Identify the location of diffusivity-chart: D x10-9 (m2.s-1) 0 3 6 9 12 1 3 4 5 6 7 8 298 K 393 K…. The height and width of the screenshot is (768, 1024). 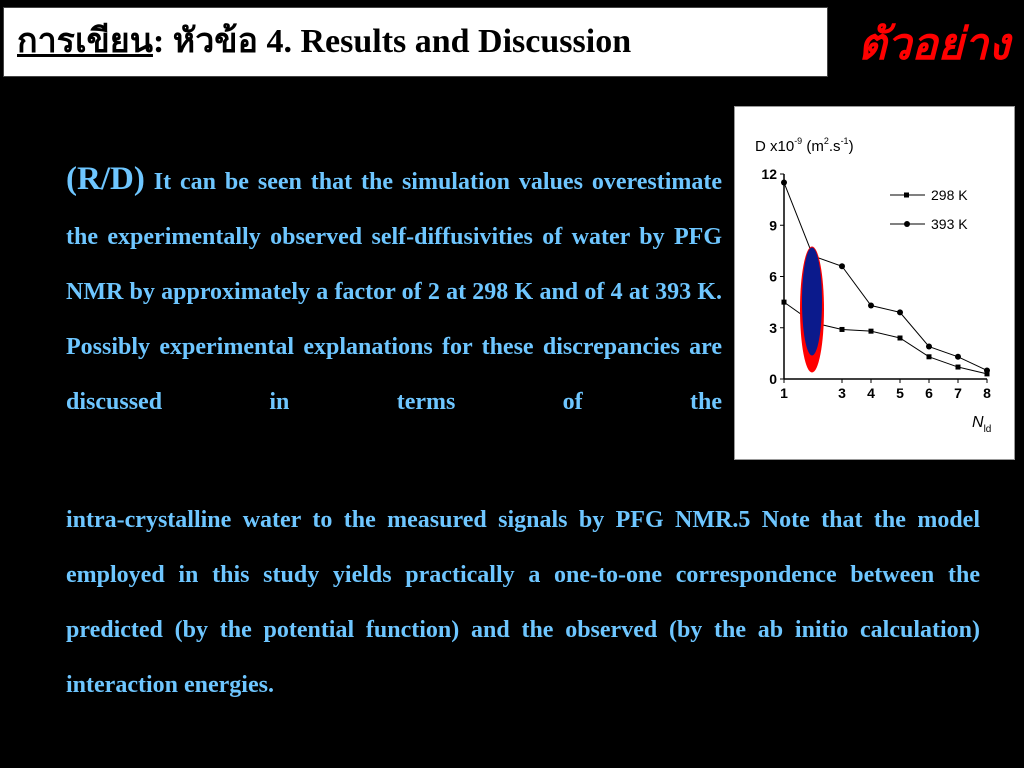
(873, 285).